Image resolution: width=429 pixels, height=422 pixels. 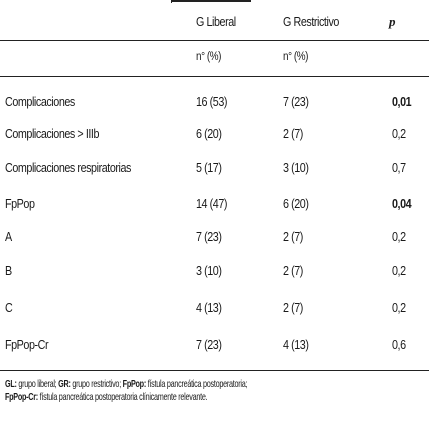 I want to click on row-label: FpPop-Cr, so click(x=27, y=345).